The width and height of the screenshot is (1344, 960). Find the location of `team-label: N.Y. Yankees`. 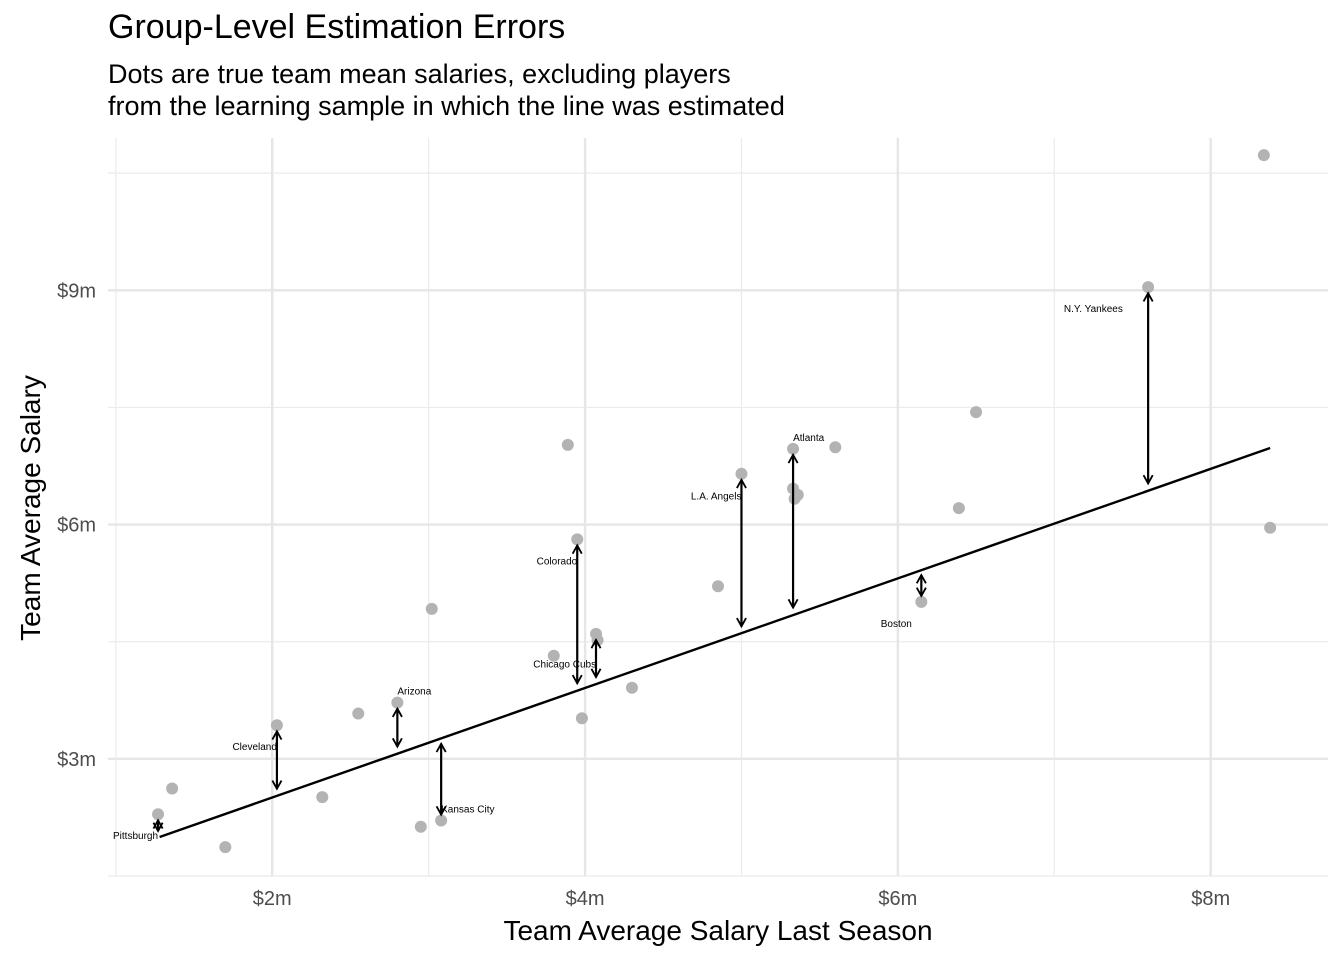

team-label: N.Y. Yankees is located at coordinates (1093, 309).